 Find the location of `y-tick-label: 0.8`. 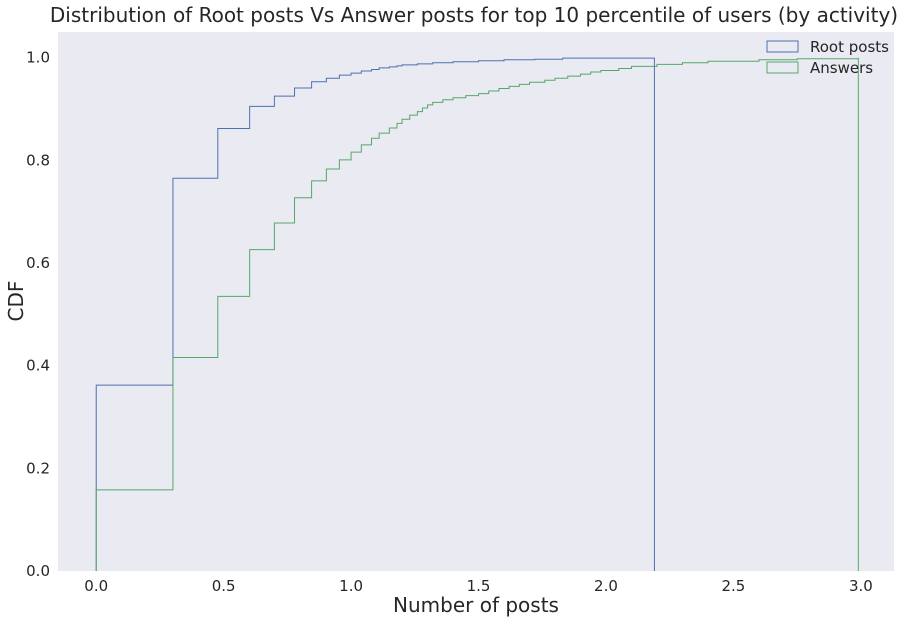

y-tick-label: 0.8 is located at coordinates (38, 160).